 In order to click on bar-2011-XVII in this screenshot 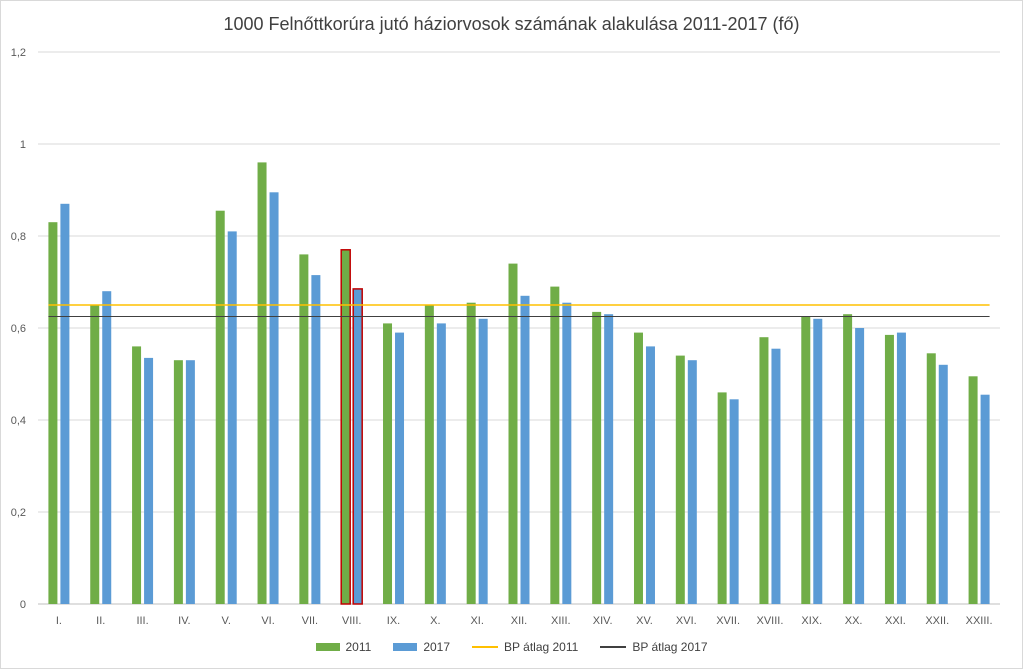, I will do `click(722, 498)`.